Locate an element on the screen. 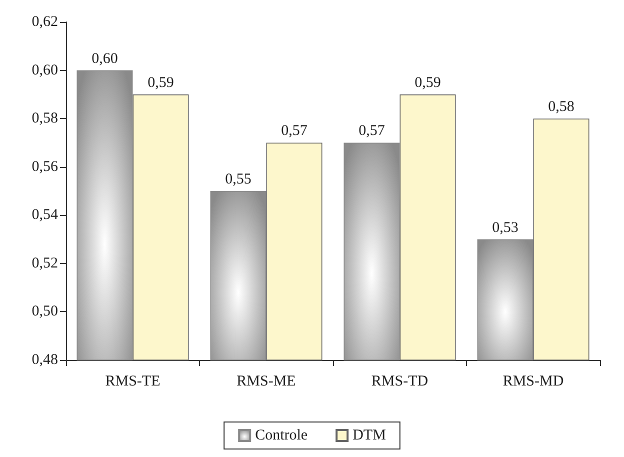 The width and height of the screenshot is (624, 457). y-tick-label: 0,58 is located at coordinates (45, 118).